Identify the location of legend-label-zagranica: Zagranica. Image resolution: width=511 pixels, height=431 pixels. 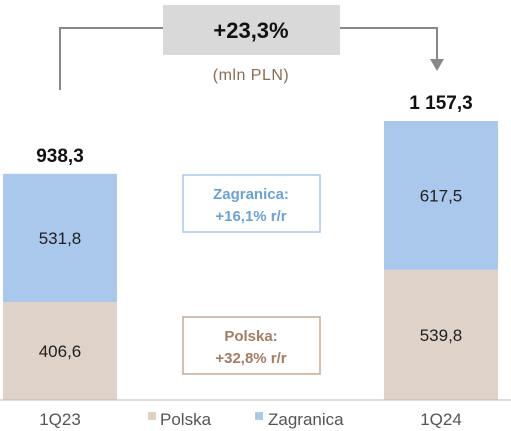
(306, 419).